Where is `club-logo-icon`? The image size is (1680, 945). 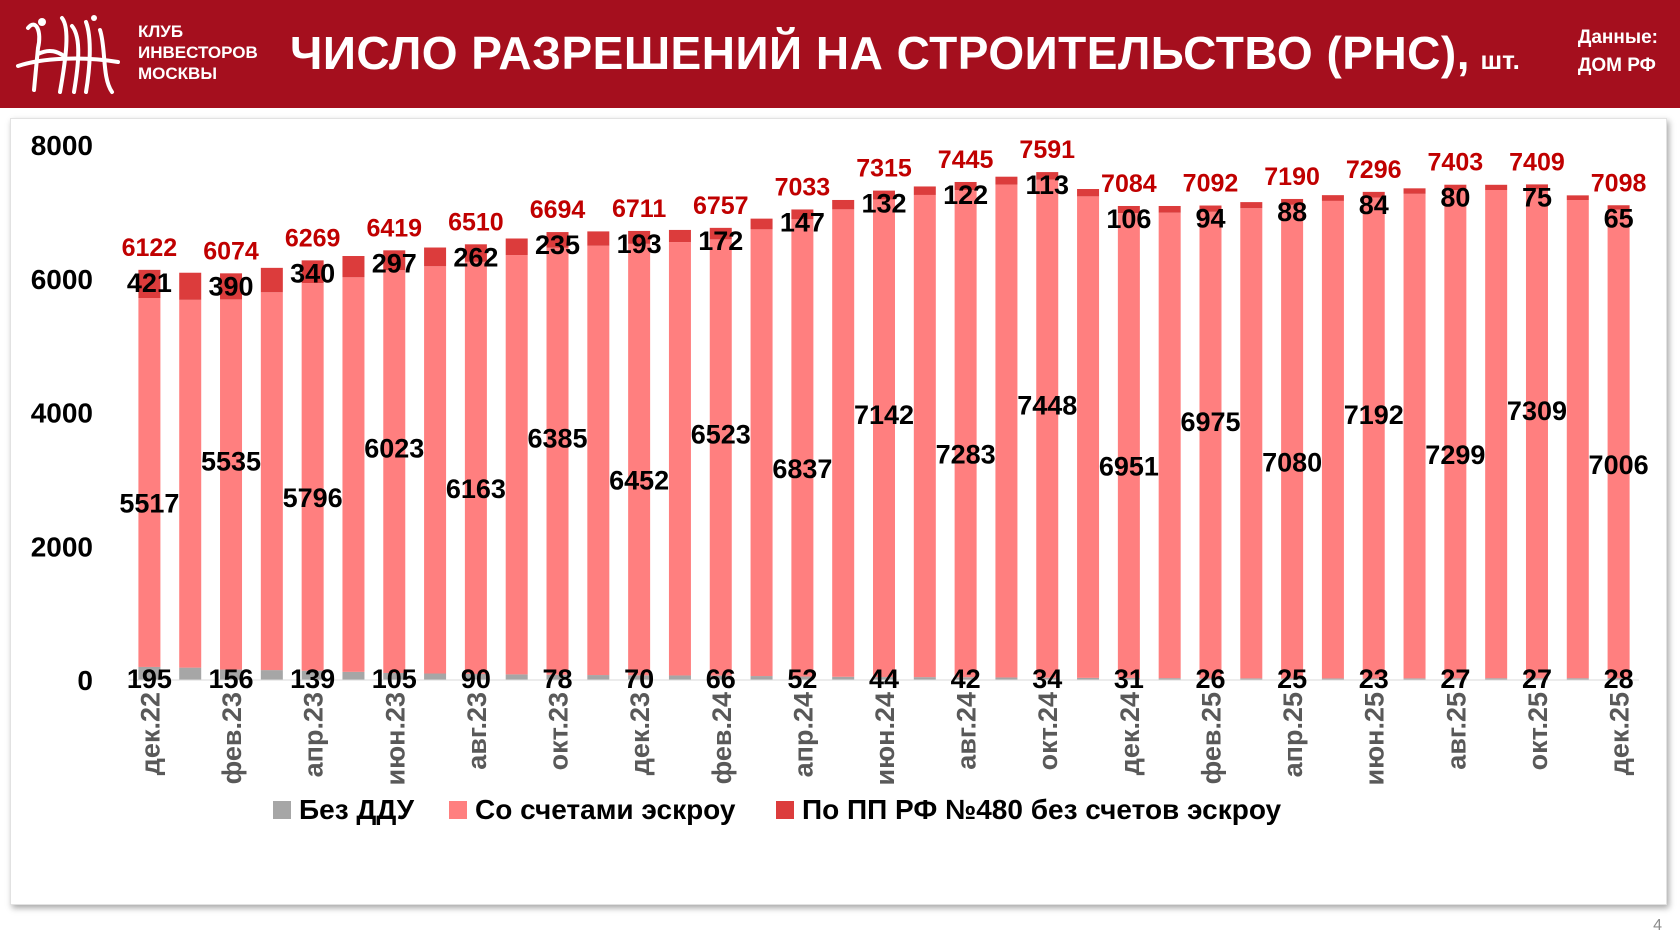 club-logo-icon is located at coordinates (68, 54).